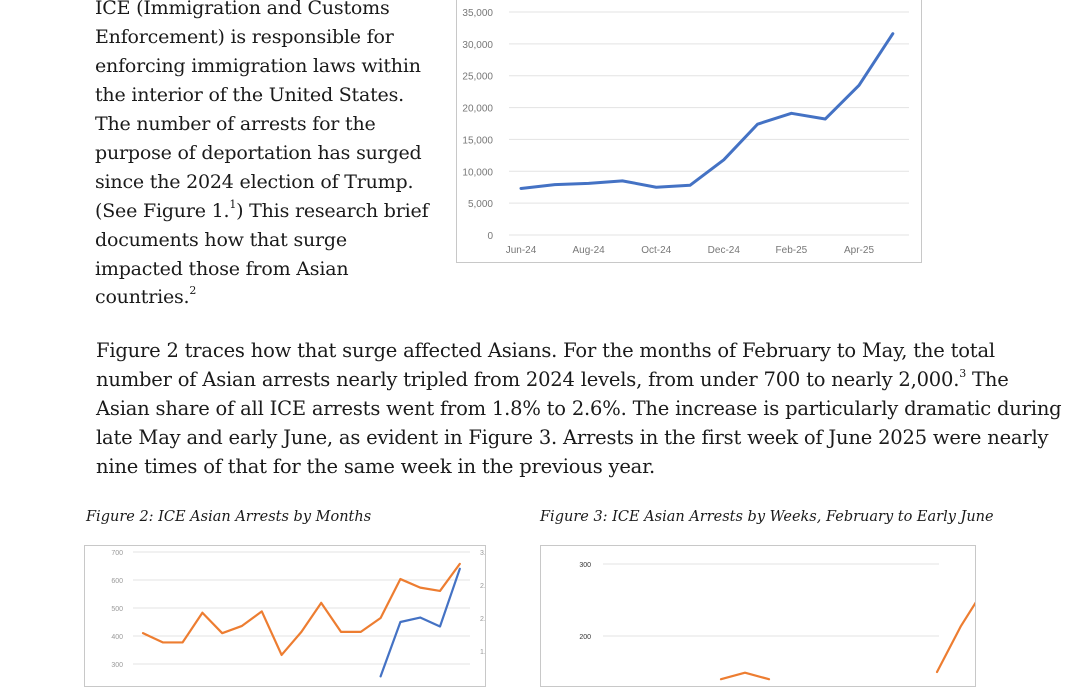 This screenshot has width=1080, height=687. Describe the element at coordinates (585, 565) in the screenshot. I see `y-tick-label: 300` at that location.